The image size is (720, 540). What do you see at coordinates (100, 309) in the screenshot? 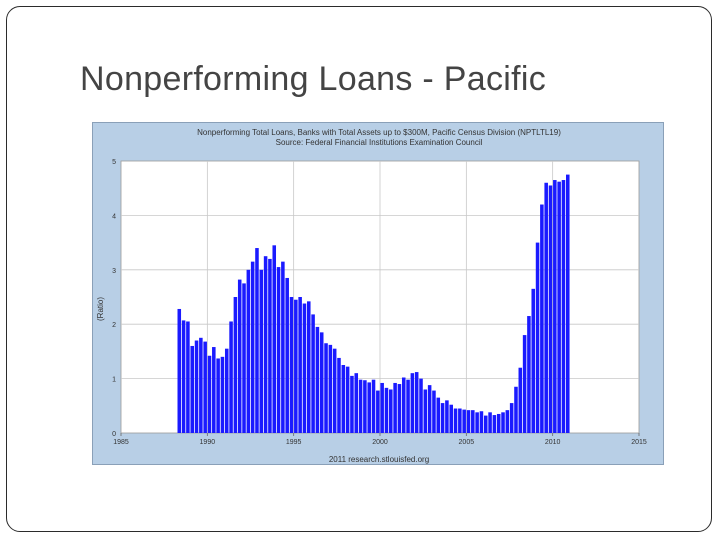
I see `y-axis-label: (Ratio)` at bounding box center [100, 309].